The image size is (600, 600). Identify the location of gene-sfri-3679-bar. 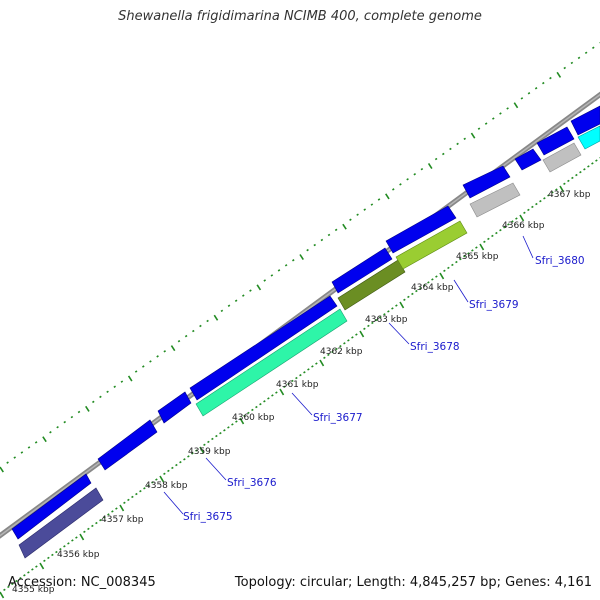
(431, 245).